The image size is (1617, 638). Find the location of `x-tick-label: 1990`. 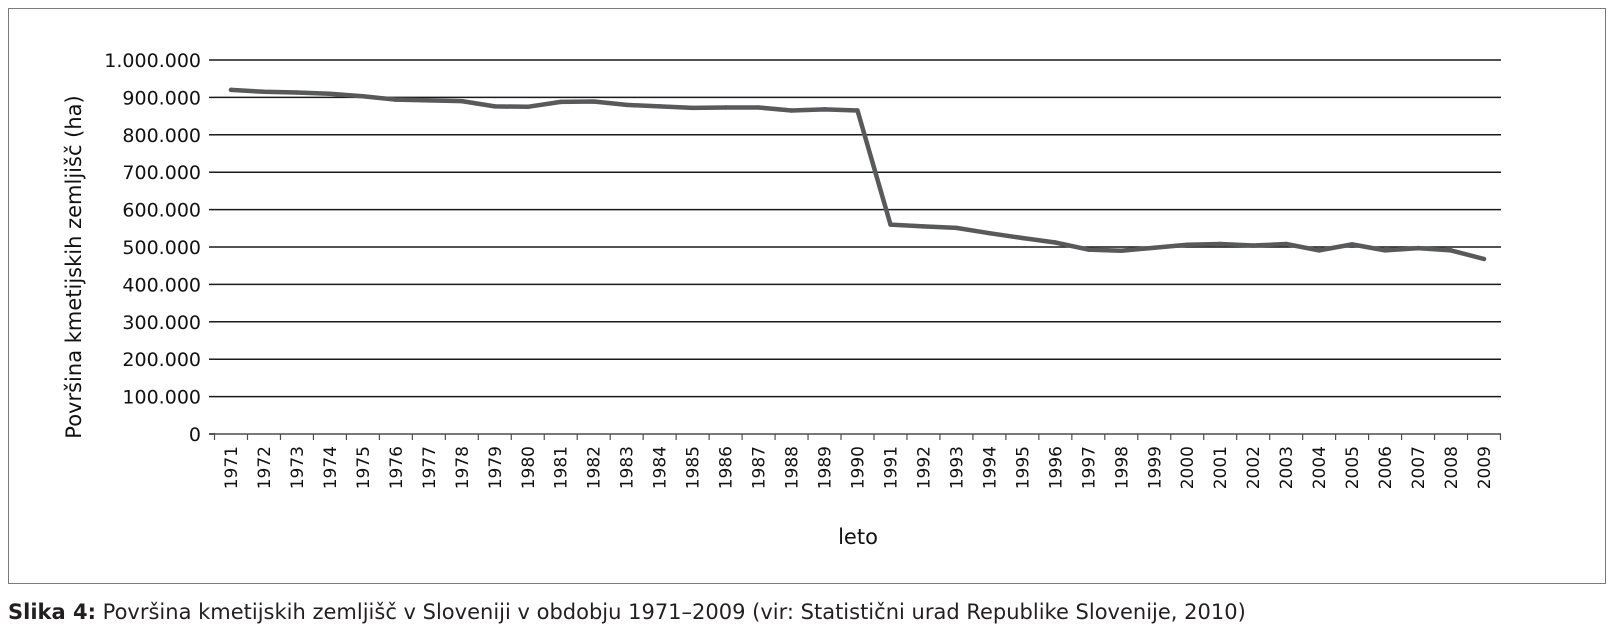

x-tick-label: 1990 is located at coordinates (859, 467).